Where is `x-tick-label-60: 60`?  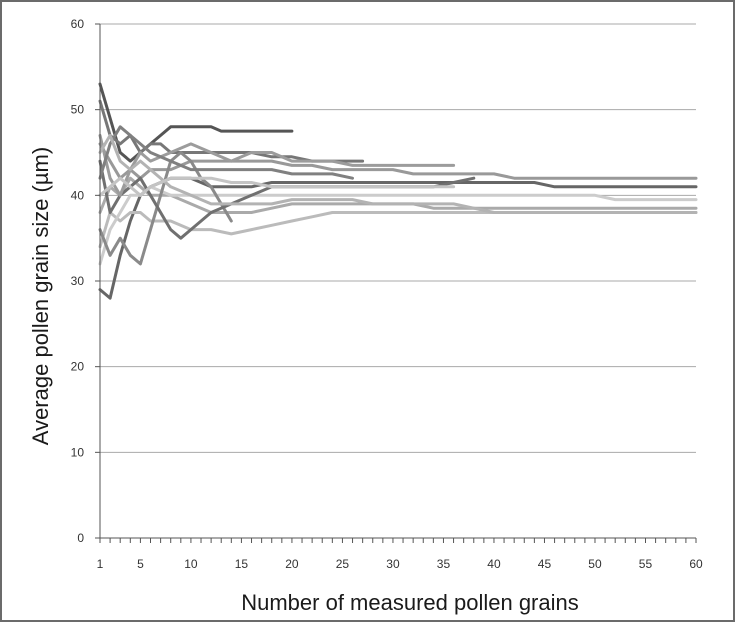 x-tick-label-60: 60 is located at coordinates (696, 564).